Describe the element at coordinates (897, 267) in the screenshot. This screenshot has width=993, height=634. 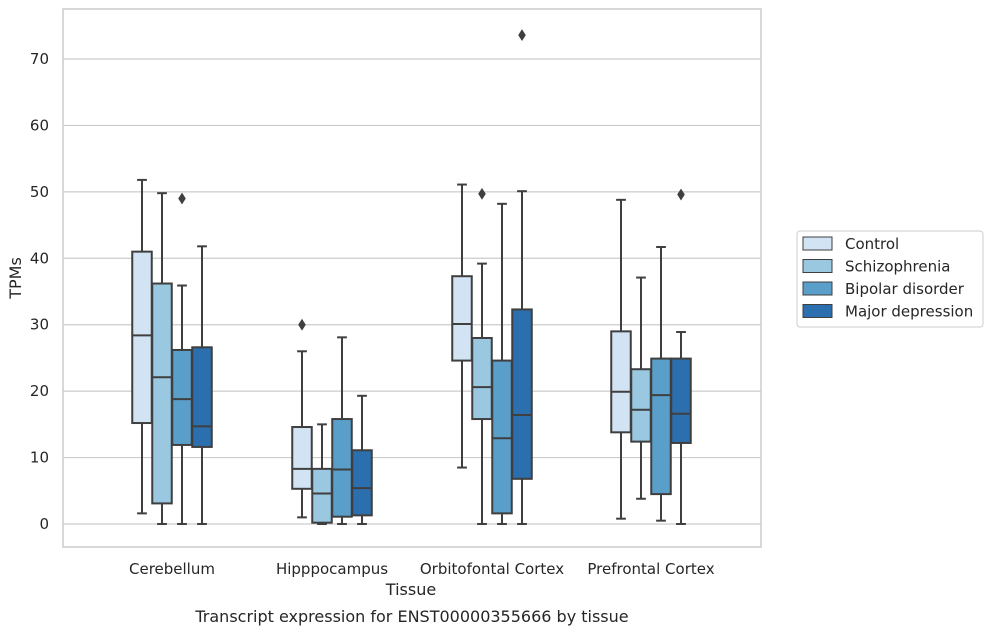
I see `legend-label: Schizophrenia` at that location.